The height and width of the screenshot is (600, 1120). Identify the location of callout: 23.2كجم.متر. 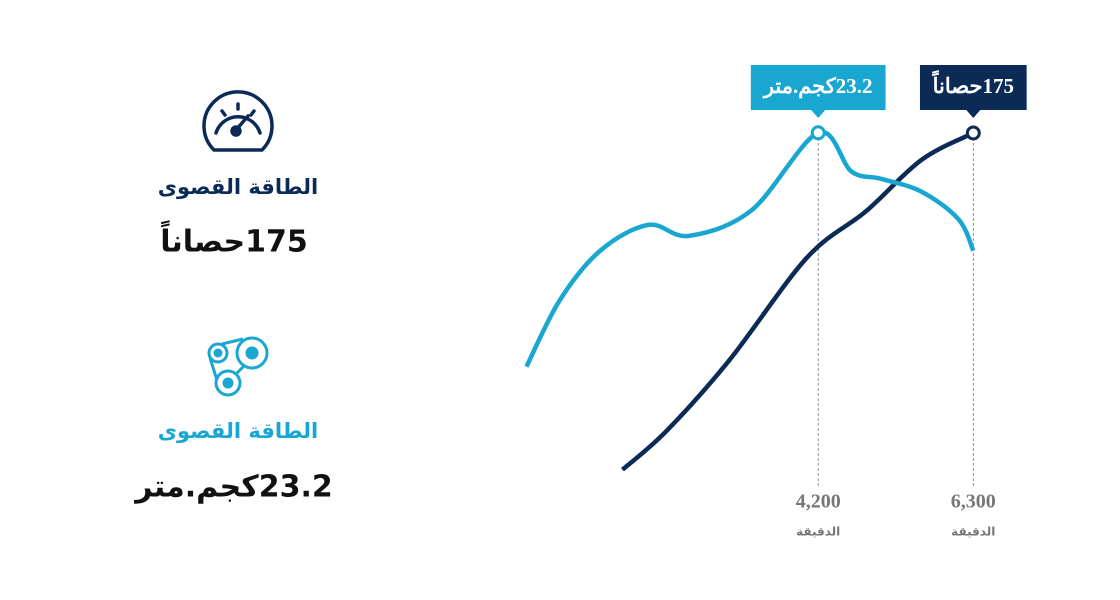
(818, 91).